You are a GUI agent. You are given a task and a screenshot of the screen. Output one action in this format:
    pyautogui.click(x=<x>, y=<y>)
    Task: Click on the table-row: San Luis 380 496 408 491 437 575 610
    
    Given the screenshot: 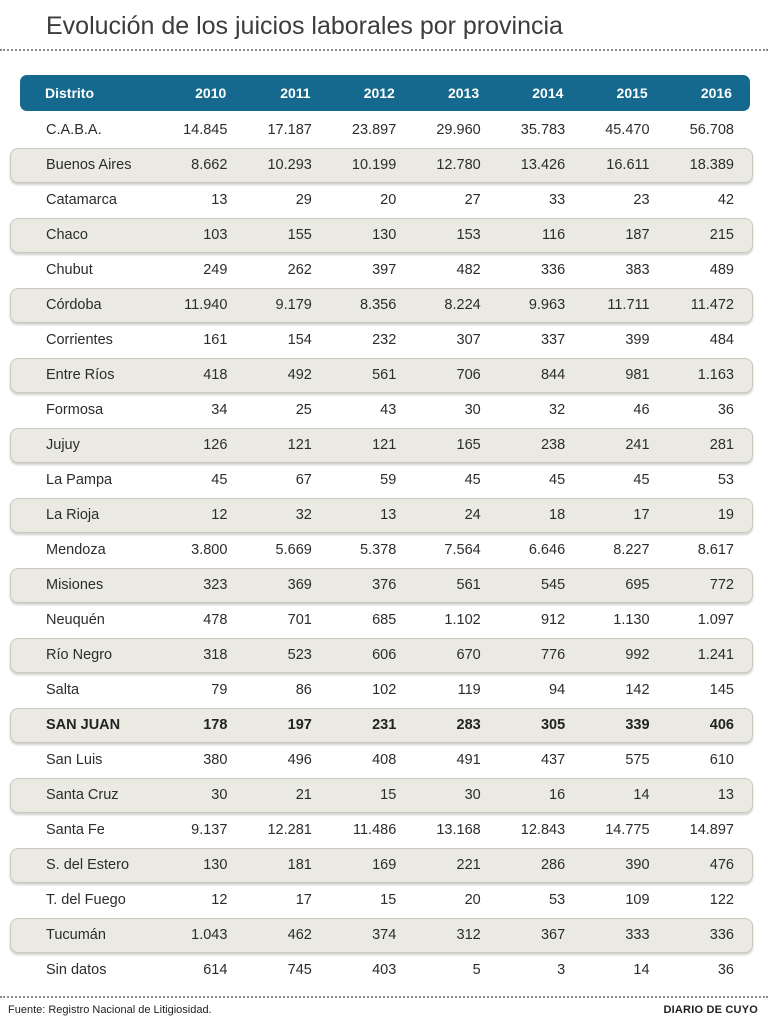 What is the action you would take?
    pyautogui.click(x=381, y=760)
    